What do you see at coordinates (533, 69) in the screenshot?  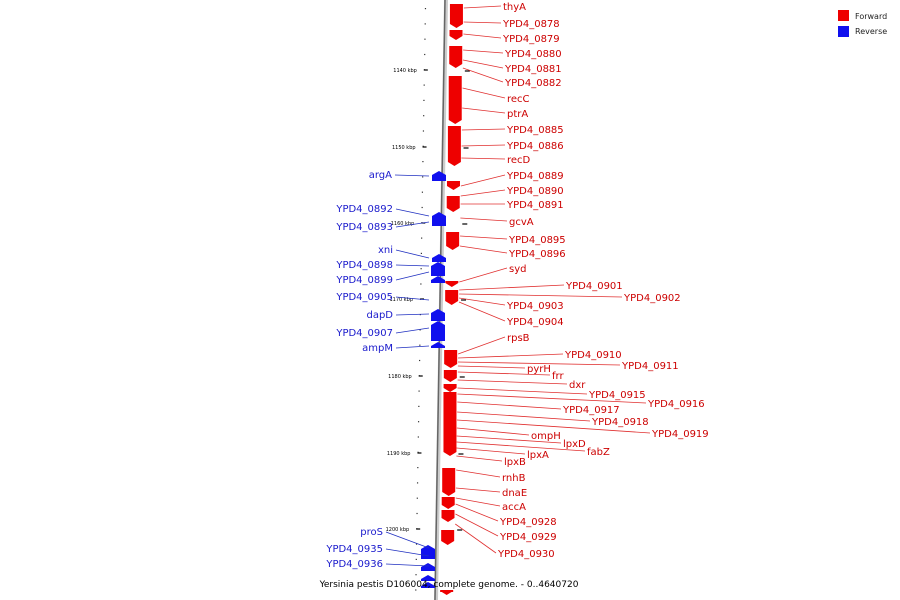 I see `forward-gene-label: YPD4_0881` at bounding box center [533, 69].